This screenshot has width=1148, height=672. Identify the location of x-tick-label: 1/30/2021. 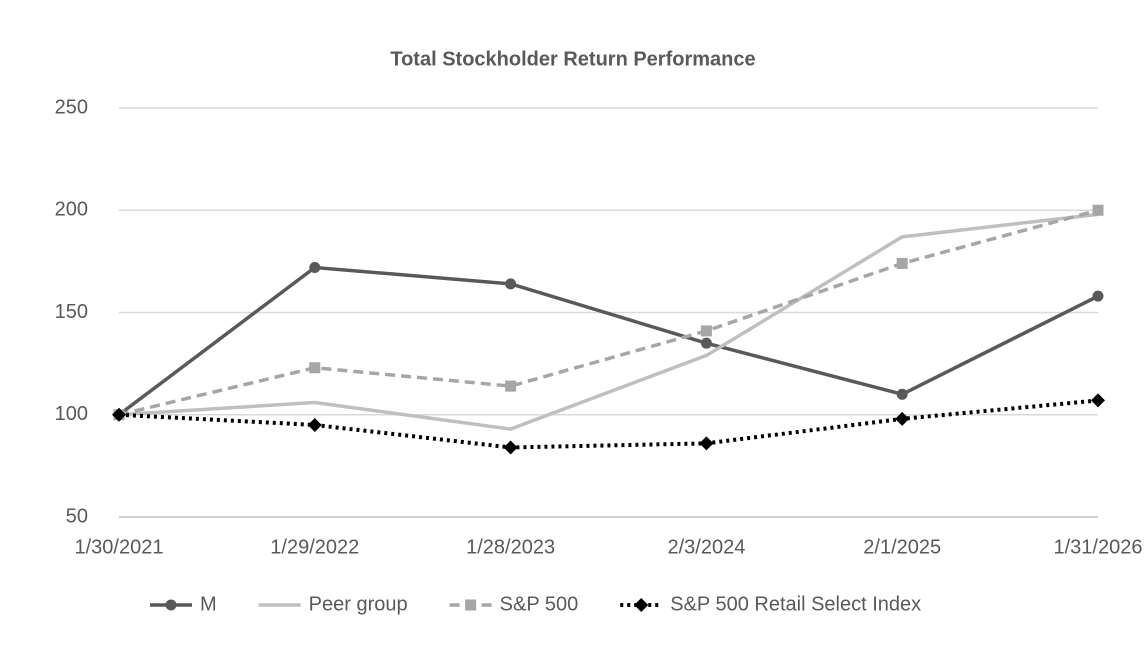
(119, 547).